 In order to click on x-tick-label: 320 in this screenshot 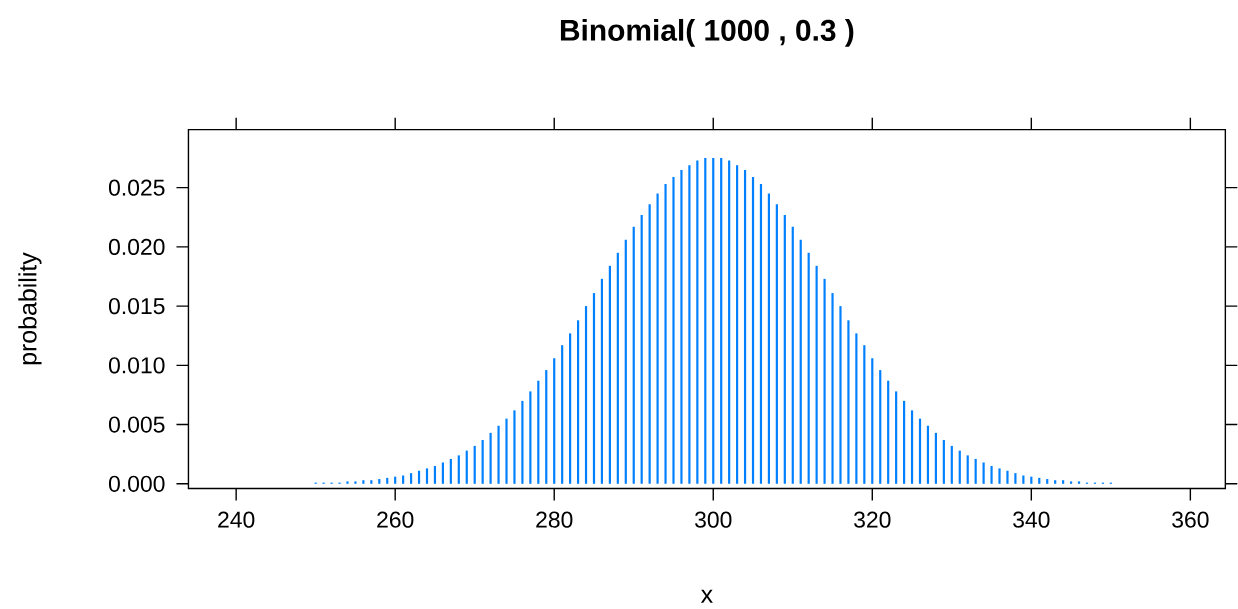, I will do `click(872, 519)`.